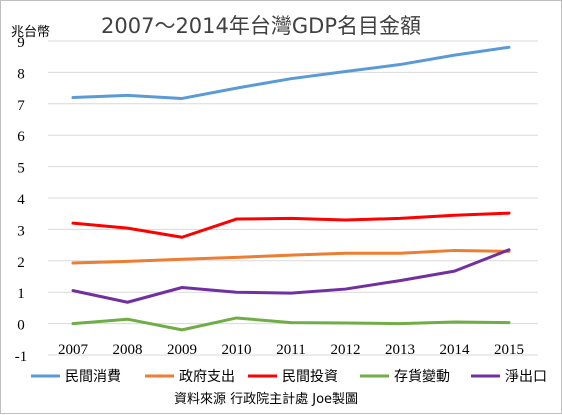 The height and width of the screenshot is (415, 562). I want to click on legend-label: 民間消費, so click(93, 377).